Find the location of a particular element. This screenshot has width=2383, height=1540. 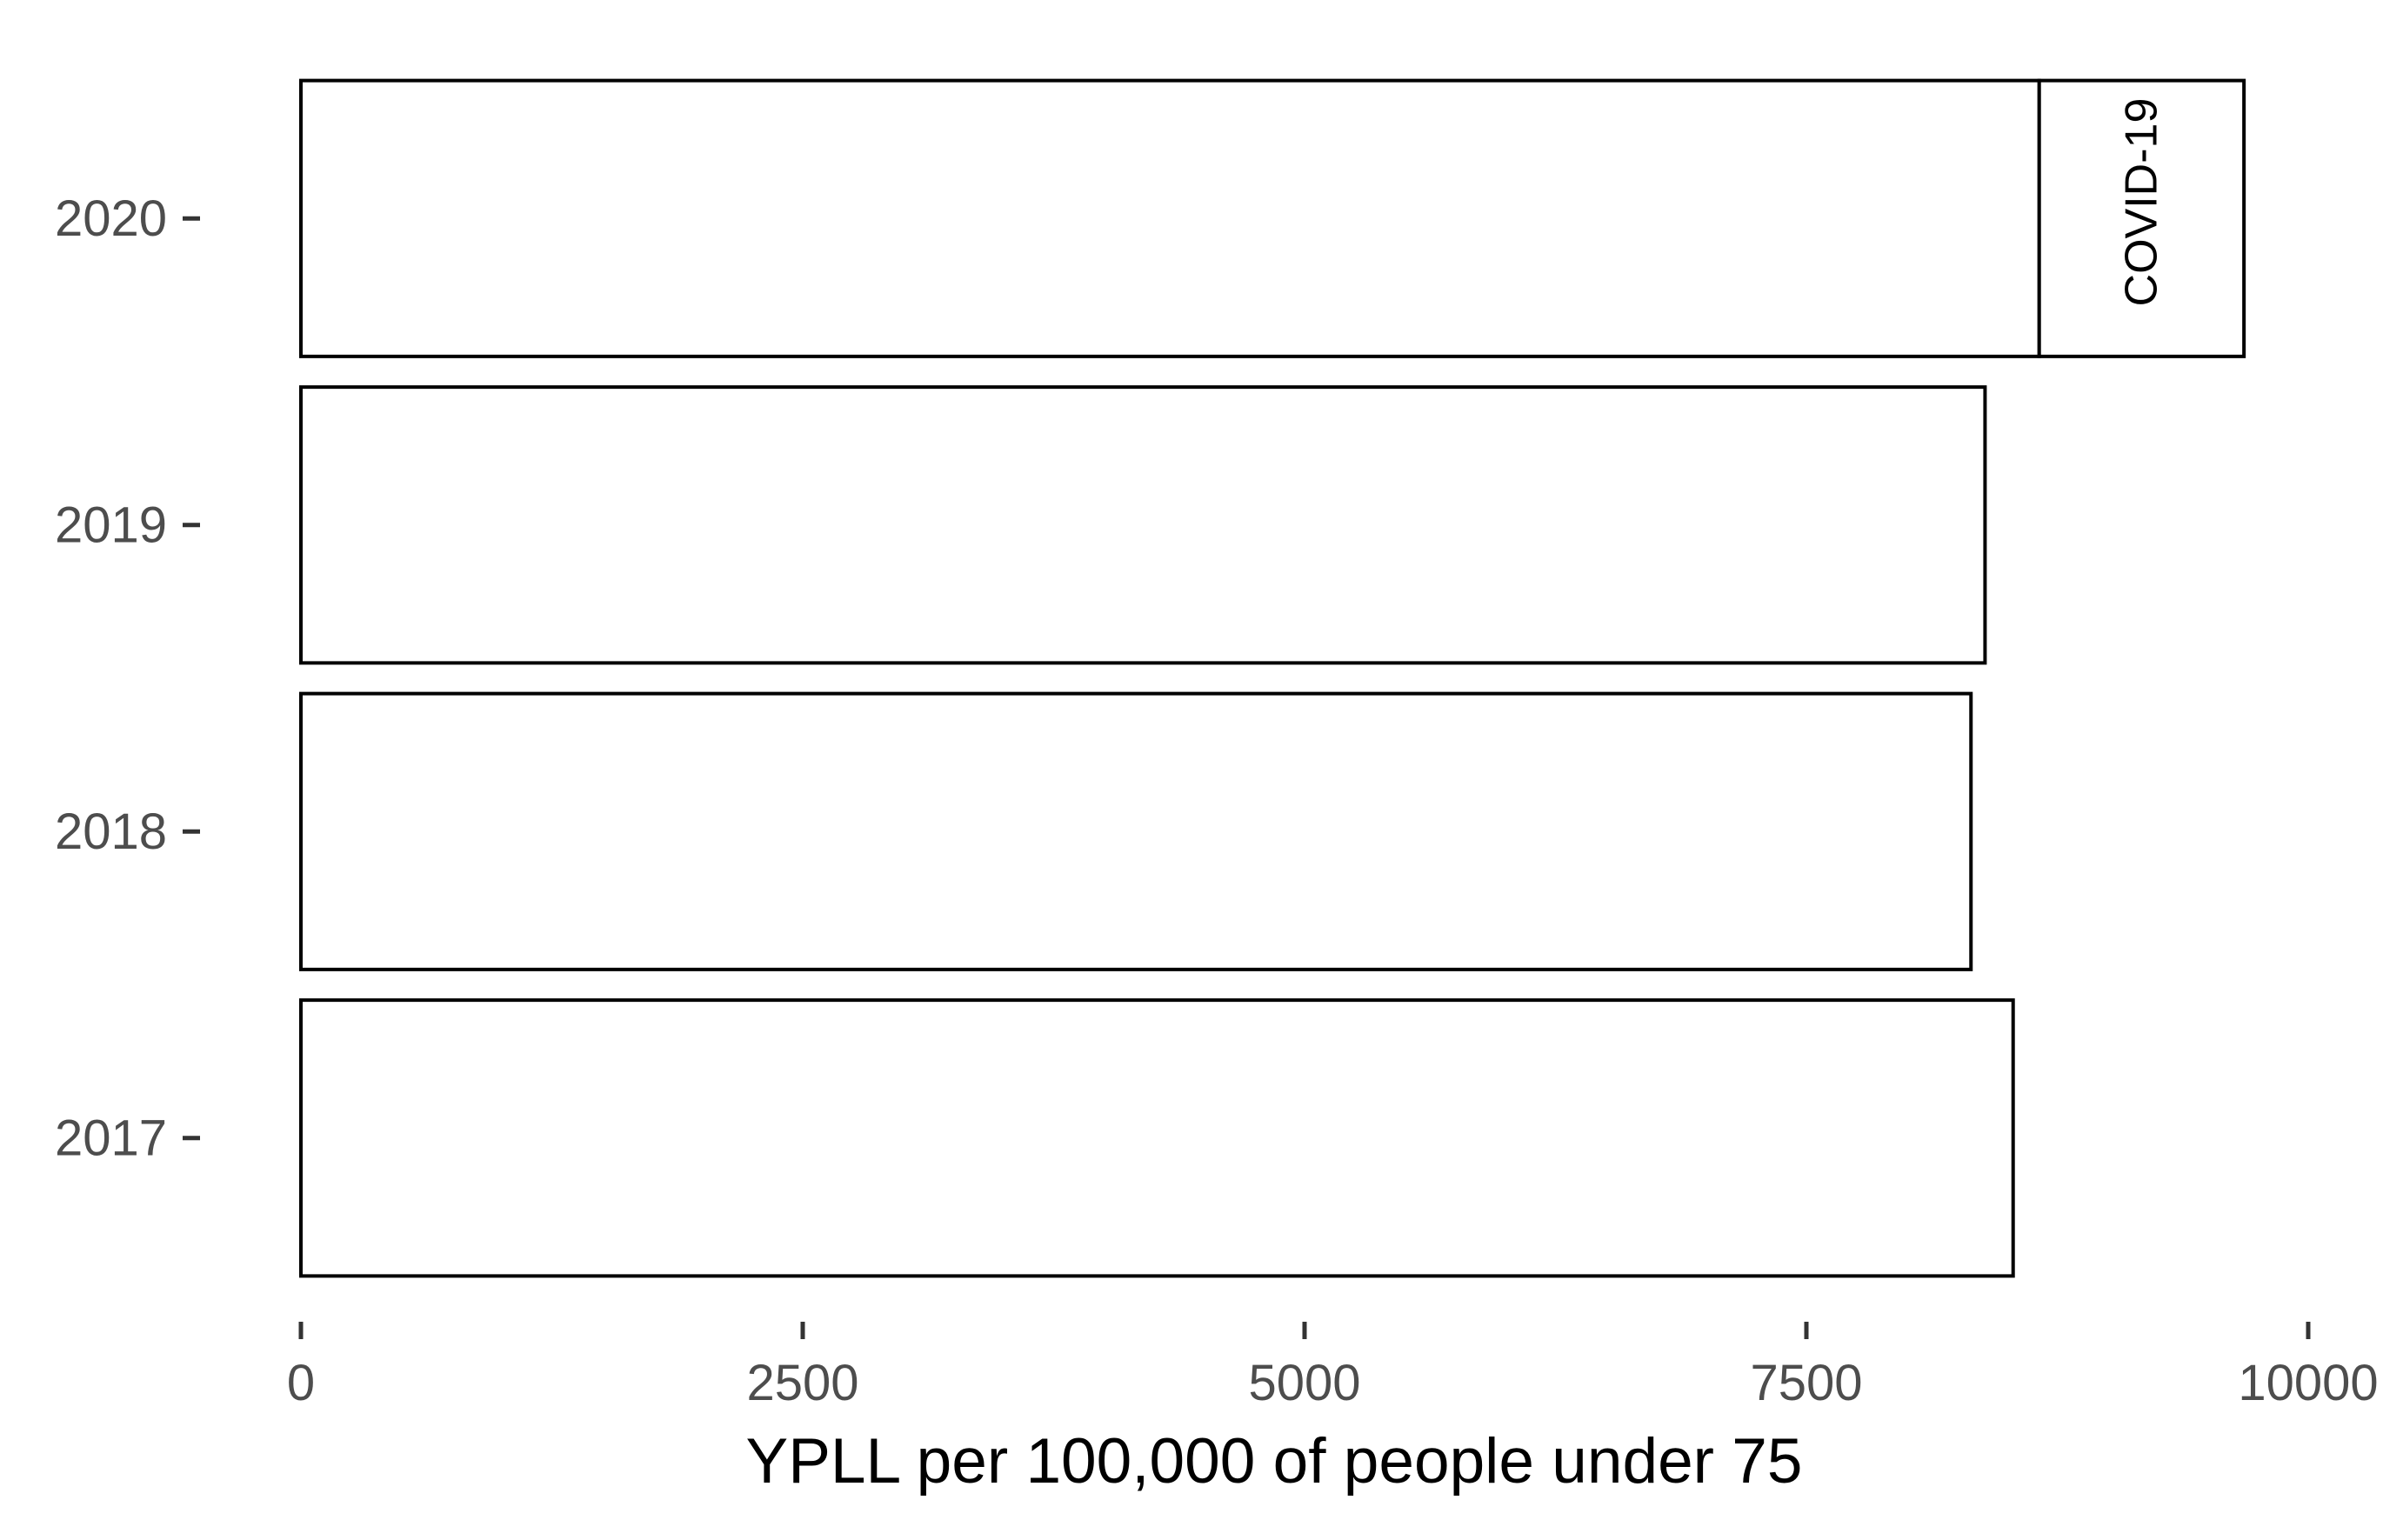

bar-2017 is located at coordinates (1157, 1138).